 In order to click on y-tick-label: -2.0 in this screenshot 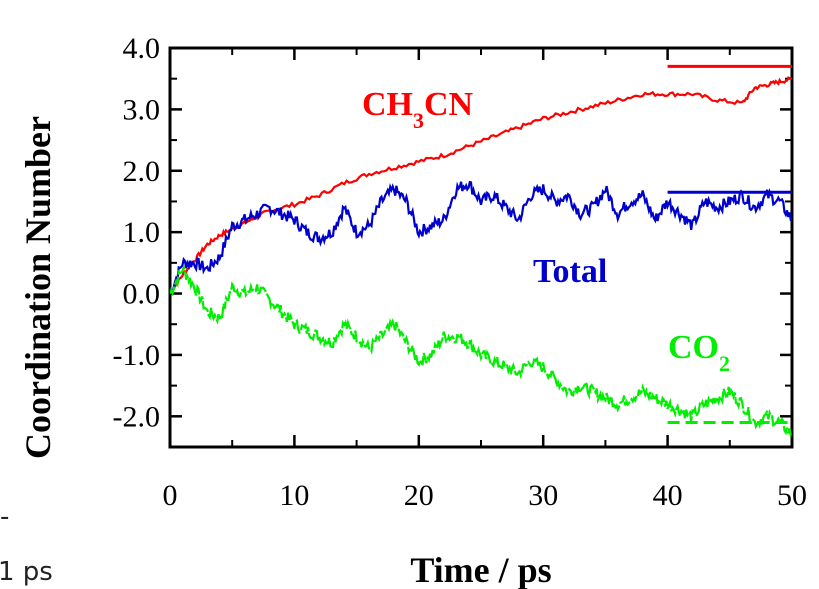, I will do `click(137, 416)`.